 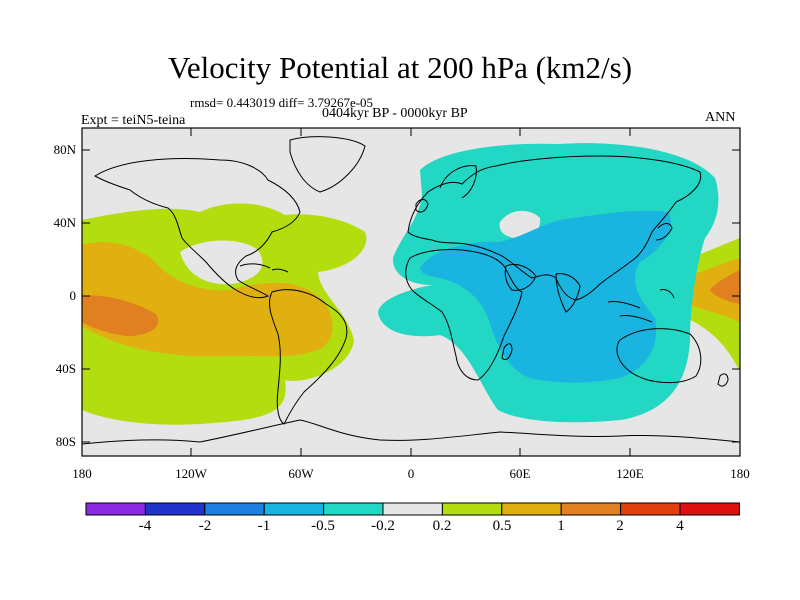 I want to click on map-title: Velocity Potential at 200 hPa (km2/s), so click(x=400, y=67).